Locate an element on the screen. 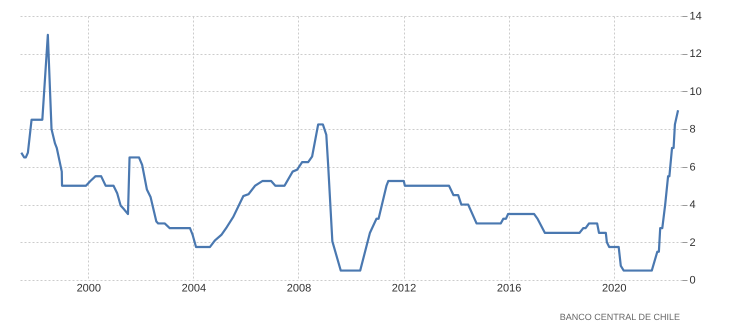  x-tick-label: 2016 is located at coordinates (509, 288).